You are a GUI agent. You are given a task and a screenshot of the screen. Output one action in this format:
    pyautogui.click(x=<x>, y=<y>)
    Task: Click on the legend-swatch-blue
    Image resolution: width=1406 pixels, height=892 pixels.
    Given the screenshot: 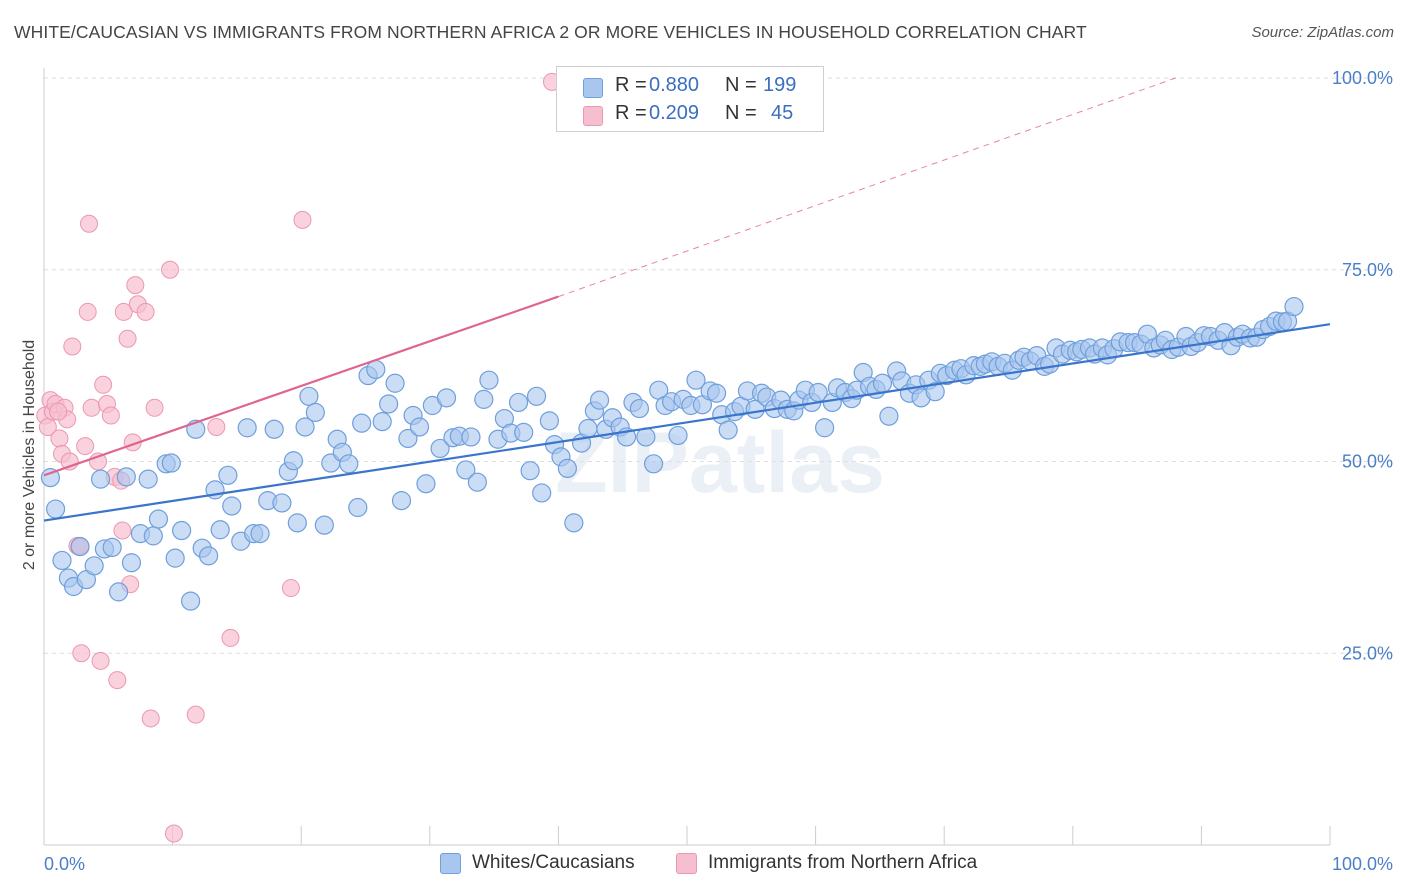 What is the action you would take?
    pyautogui.click(x=593, y=88)
    